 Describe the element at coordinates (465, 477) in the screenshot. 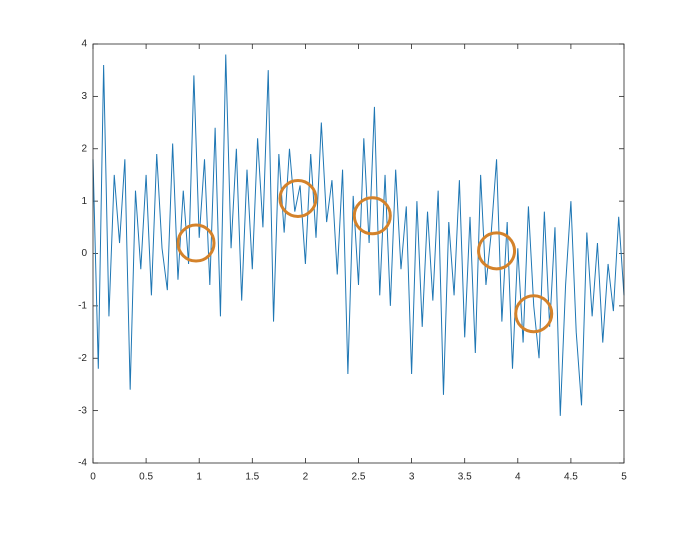

I see `x-tick-label: 3.5` at that location.